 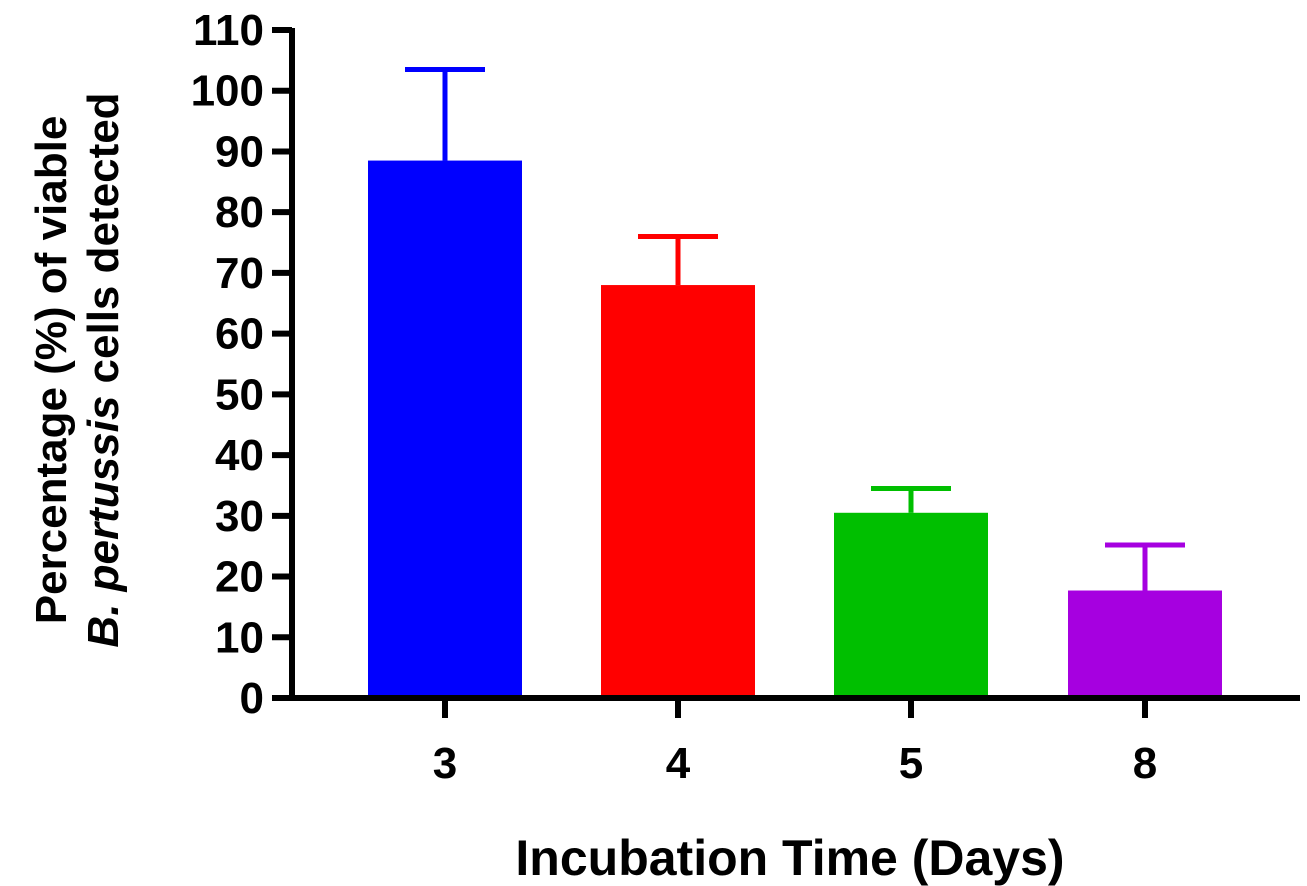 What do you see at coordinates (239, 273) in the screenshot?
I see `y-tick-label-70: 70` at bounding box center [239, 273].